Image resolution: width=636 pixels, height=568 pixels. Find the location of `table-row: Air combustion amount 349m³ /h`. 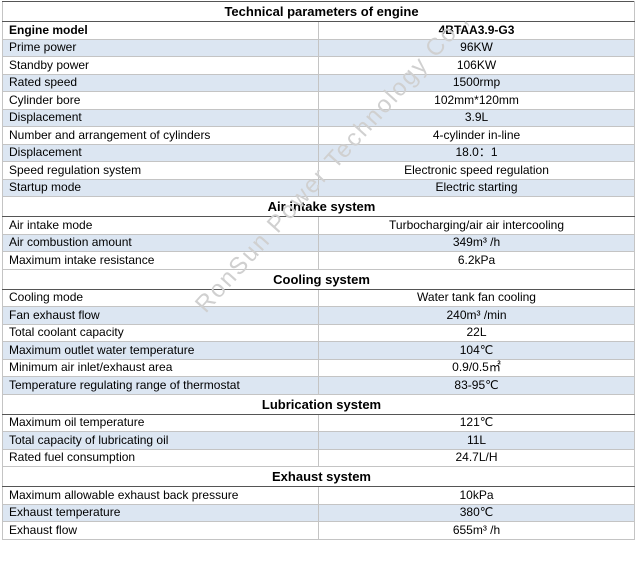

table-row: Air combustion amount 349m³ /h is located at coordinates (319, 242).